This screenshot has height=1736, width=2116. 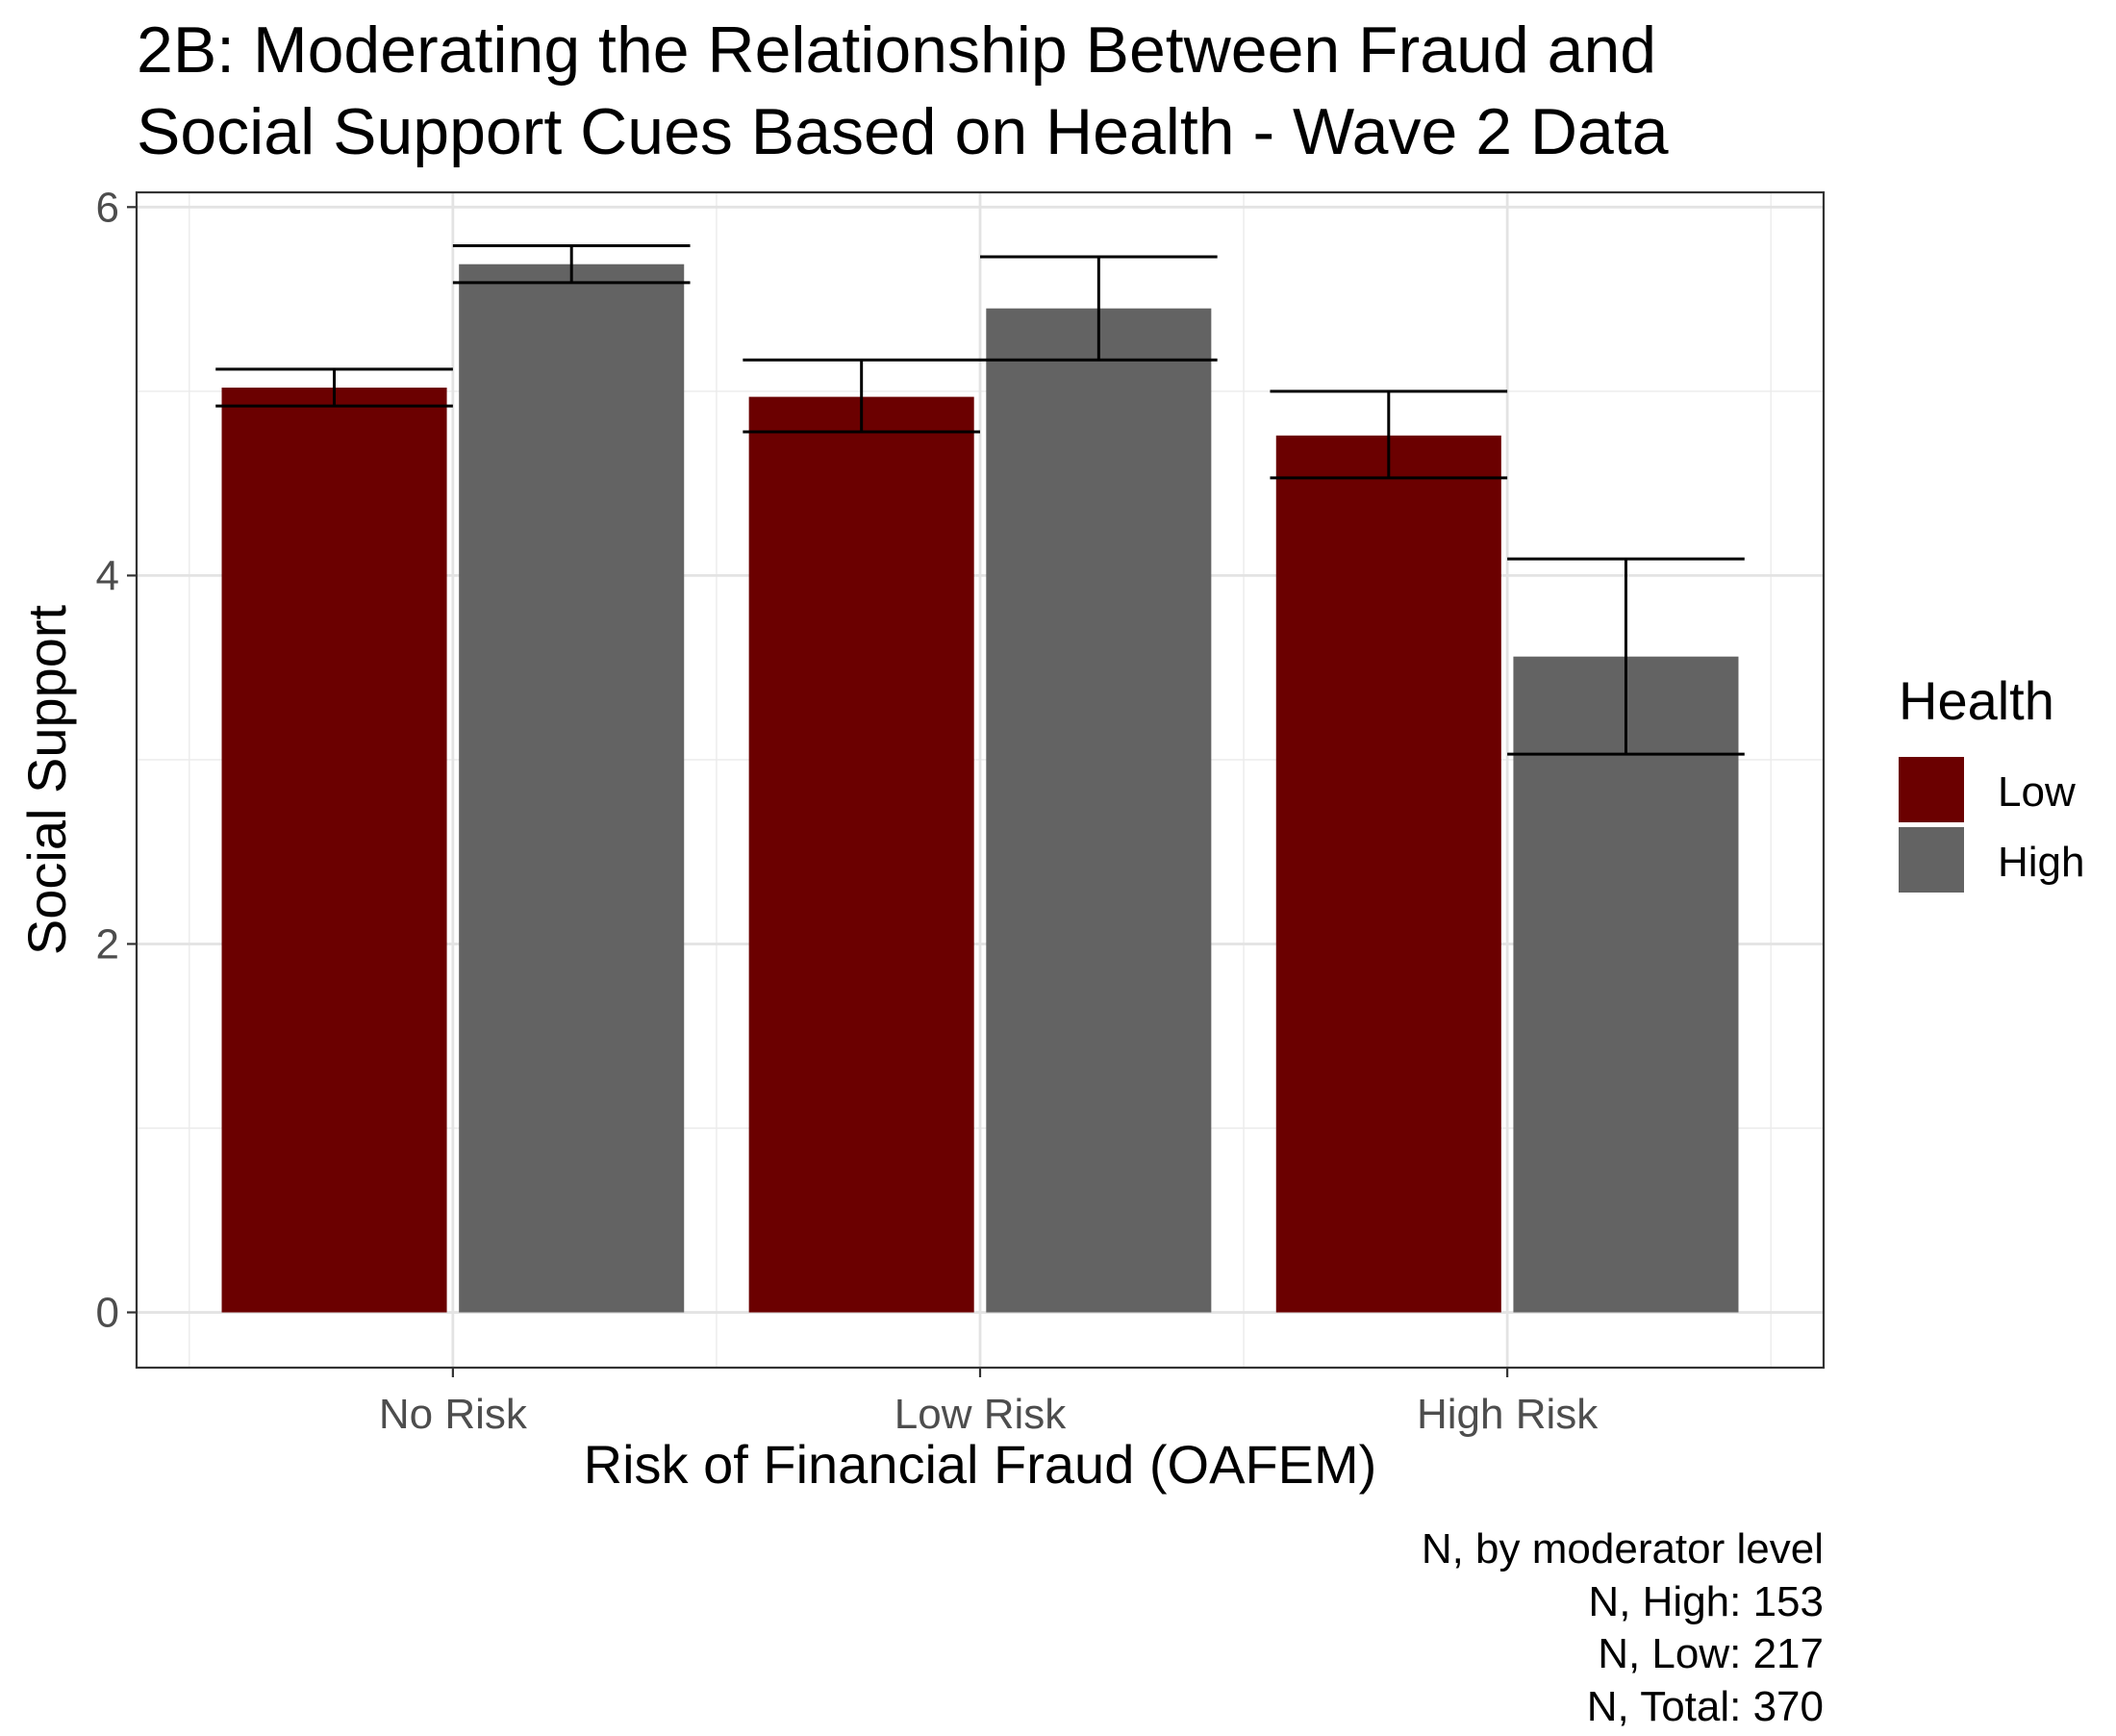 What do you see at coordinates (1388, 874) in the screenshot?
I see `bar-low-high-risk` at bounding box center [1388, 874].